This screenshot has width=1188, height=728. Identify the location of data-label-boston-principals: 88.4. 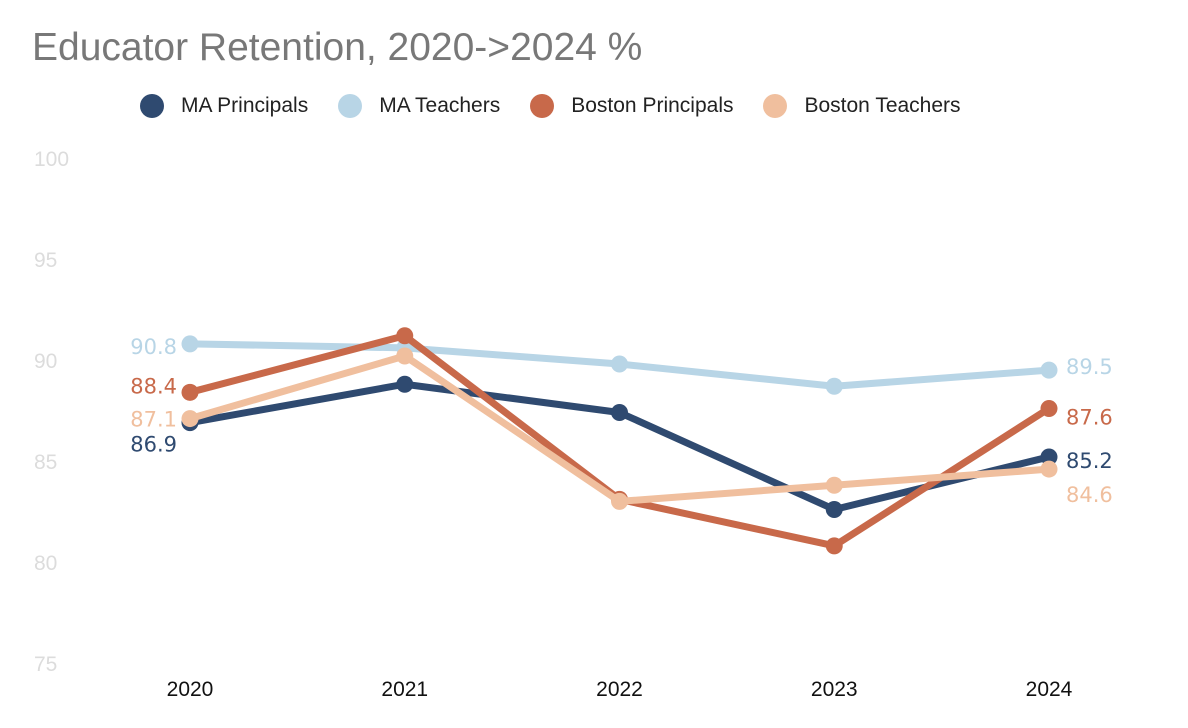
(153, 386).